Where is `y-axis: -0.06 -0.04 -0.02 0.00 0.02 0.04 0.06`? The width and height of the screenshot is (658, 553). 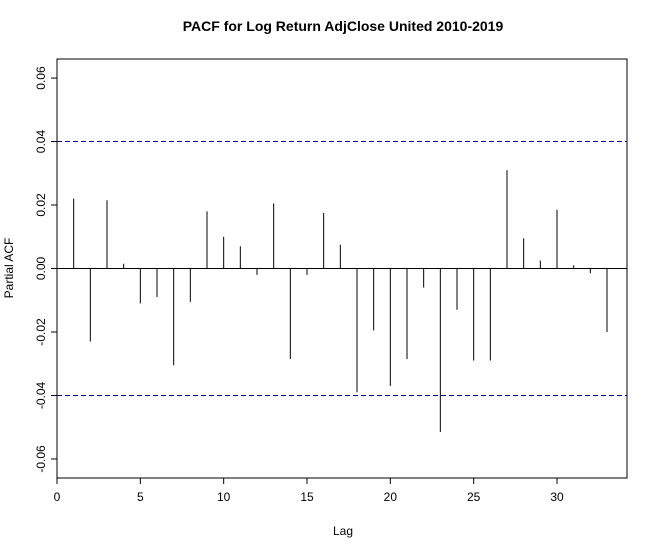
y-axis: -0.06 -0.04 -0.02 0.00 0.02 0.04 0.06 is located at coordinates (46, 269).